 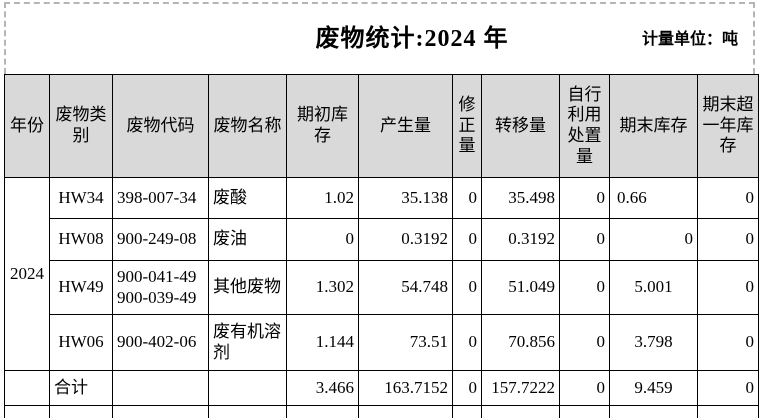 I want to click on cell-transferred: 35.498, so click(x=520, y=198).